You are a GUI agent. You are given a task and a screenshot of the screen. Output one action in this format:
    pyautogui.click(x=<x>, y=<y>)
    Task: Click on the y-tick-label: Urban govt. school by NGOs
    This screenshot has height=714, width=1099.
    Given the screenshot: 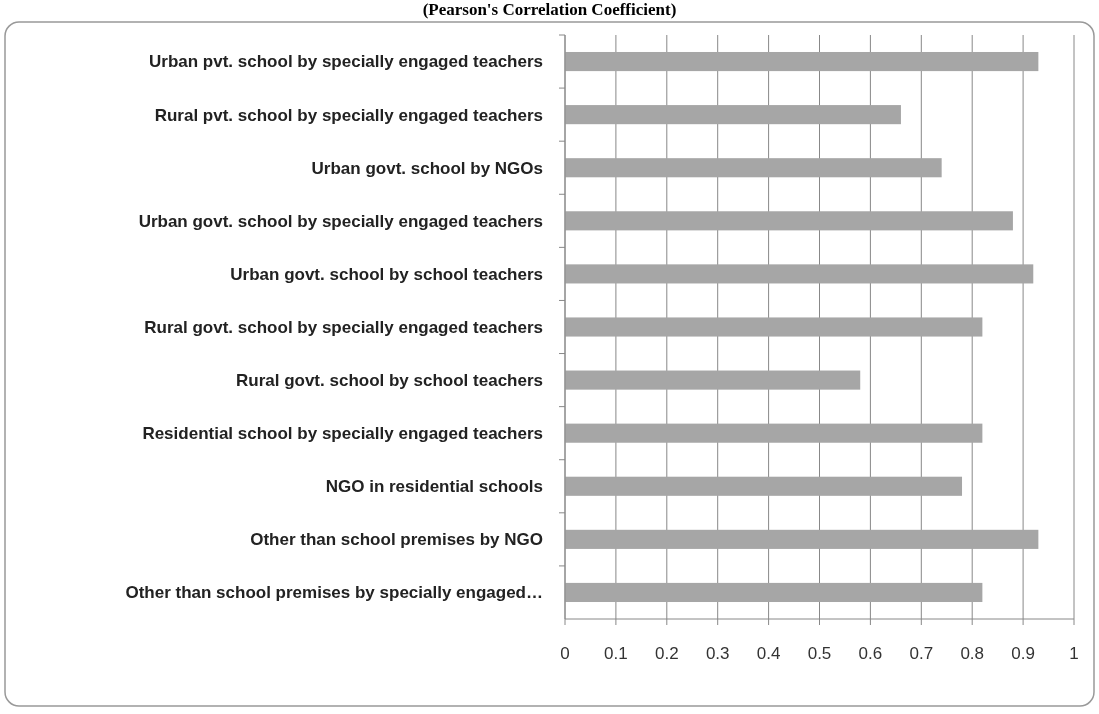 What is the action you would take?
    pyautogui.click(x=427, y=168)
    